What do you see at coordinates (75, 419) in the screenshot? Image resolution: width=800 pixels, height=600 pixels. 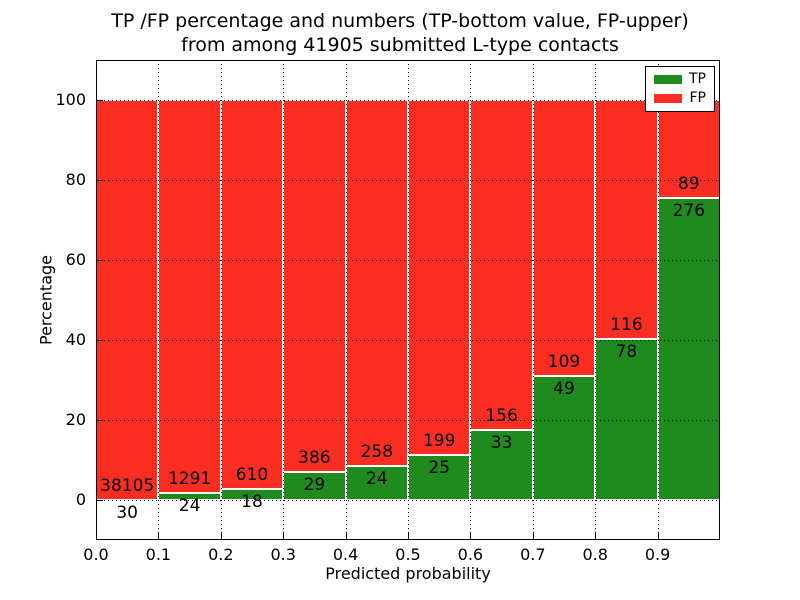 I see `y-tick-label: 20` at bounding box center [75, 419].